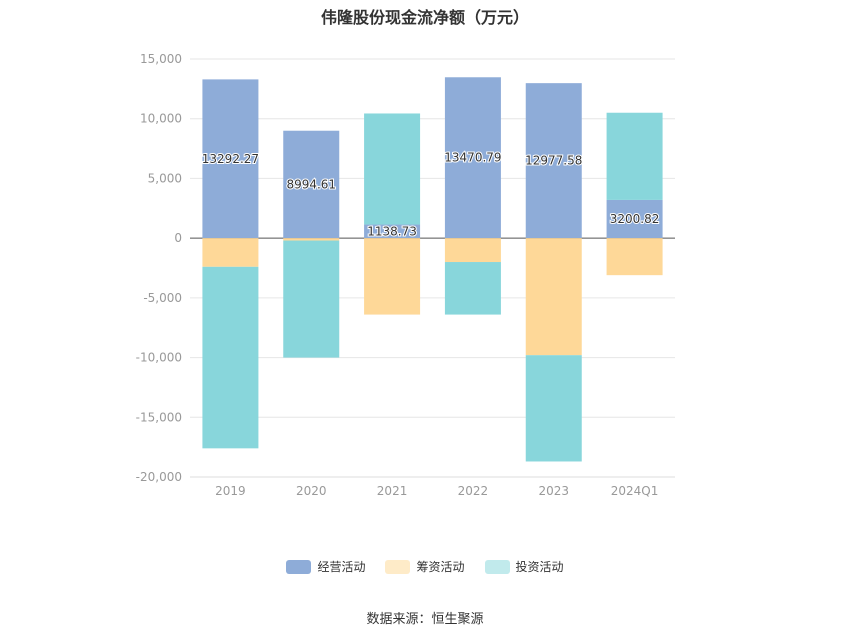 The image size is (850, 637). I want to click on y-tick-label: -15,000, so click(159, 417).